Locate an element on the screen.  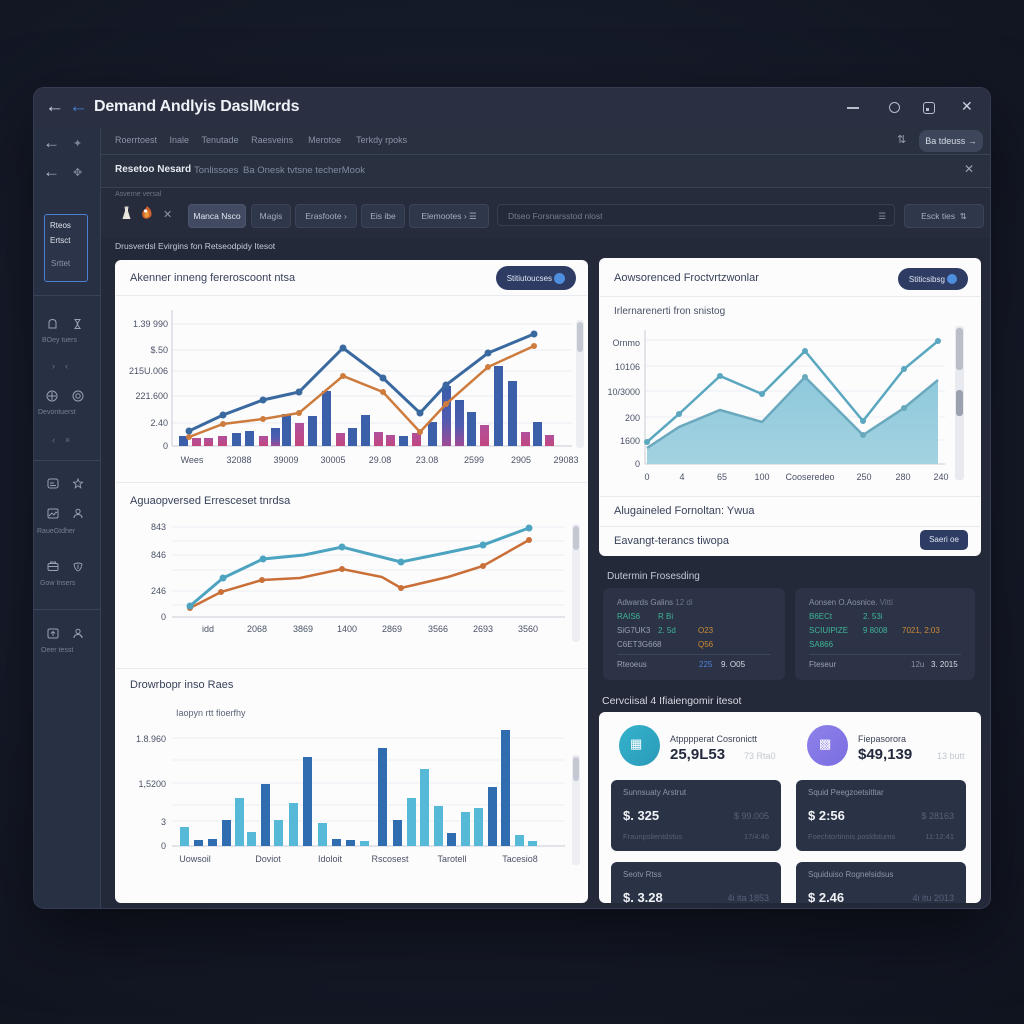
svg-text: 10/3000 is located at coordinates (623, 392).